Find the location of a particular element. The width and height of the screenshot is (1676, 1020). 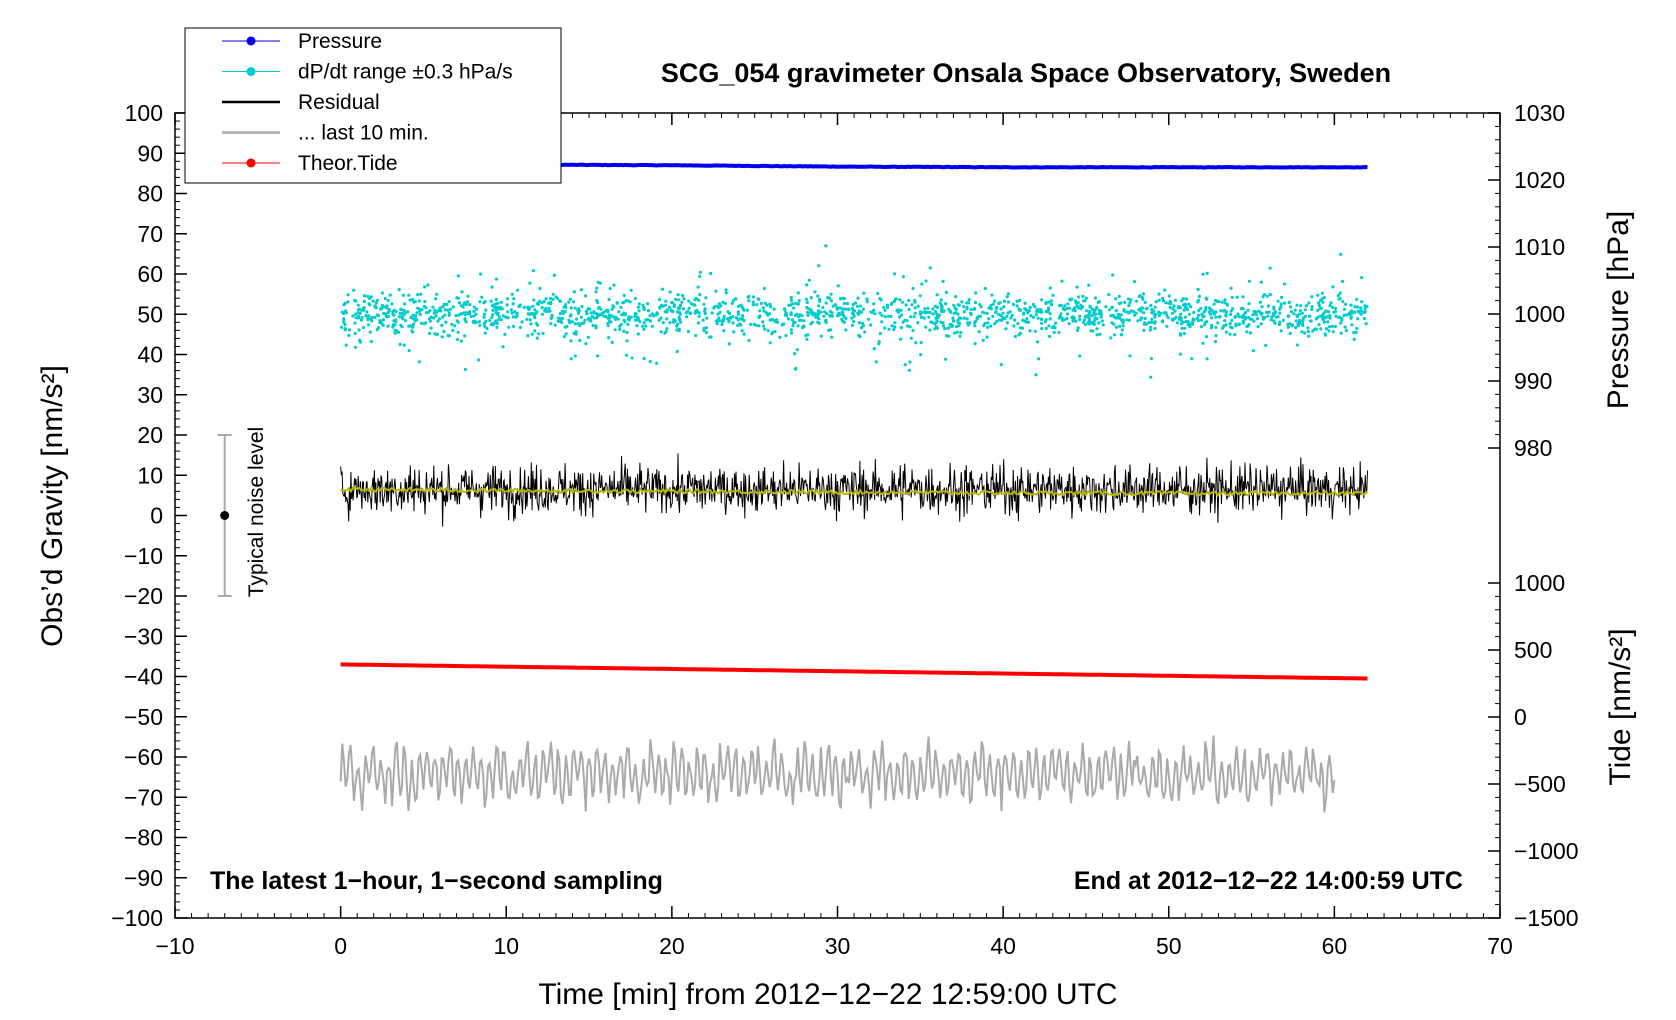

legend-label: Theor.Tide is located at coordinates (348, 163).